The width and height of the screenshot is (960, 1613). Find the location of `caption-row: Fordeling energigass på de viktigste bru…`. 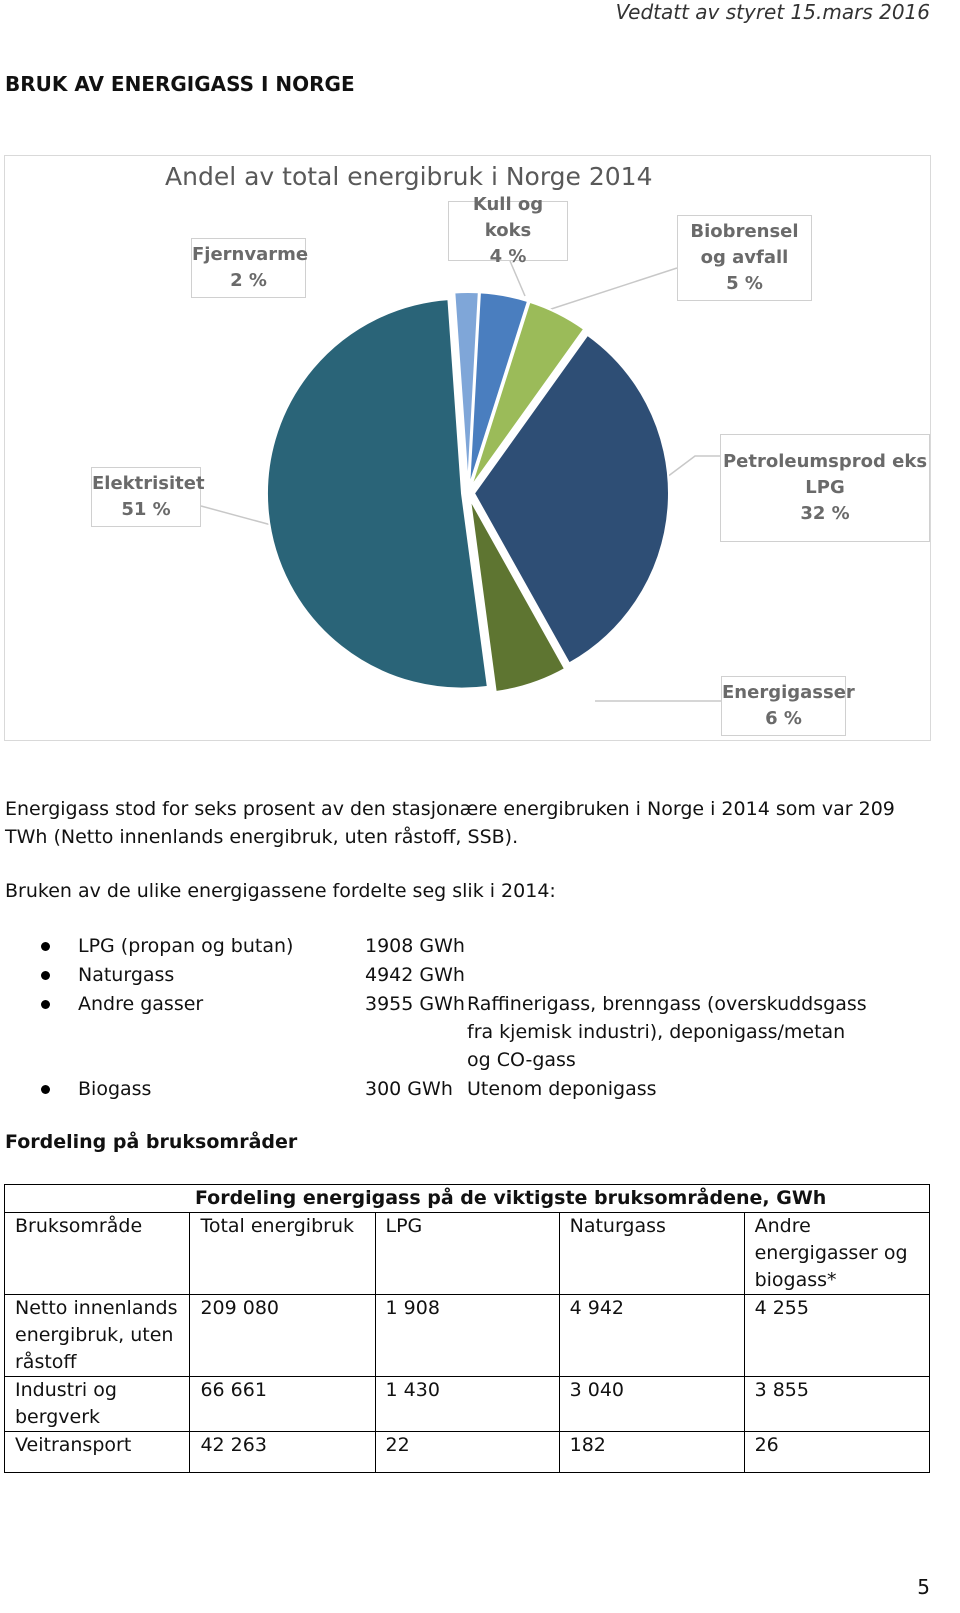

caption-row: Fordeling energigass på de viktigste bru… is located at coordinates (466, 1198).